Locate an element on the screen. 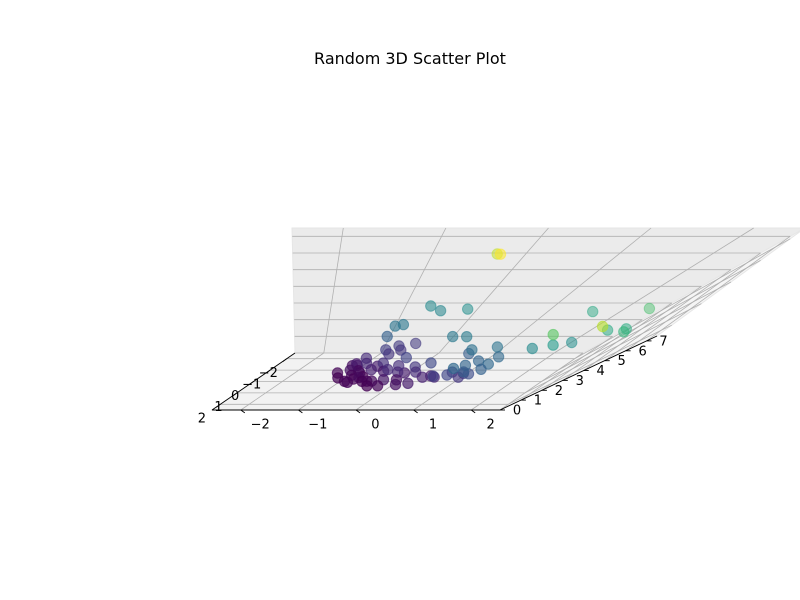  x-tick-label: 1 is located at coordinates (218, 407).